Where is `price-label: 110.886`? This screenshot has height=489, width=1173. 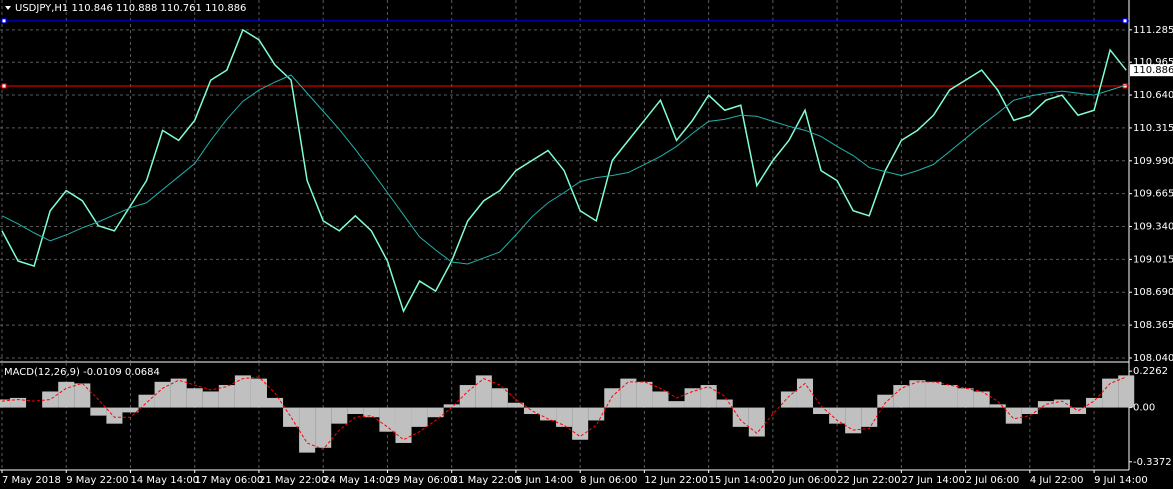
price-label: 110.886 is located at coordinates (1153, 70).